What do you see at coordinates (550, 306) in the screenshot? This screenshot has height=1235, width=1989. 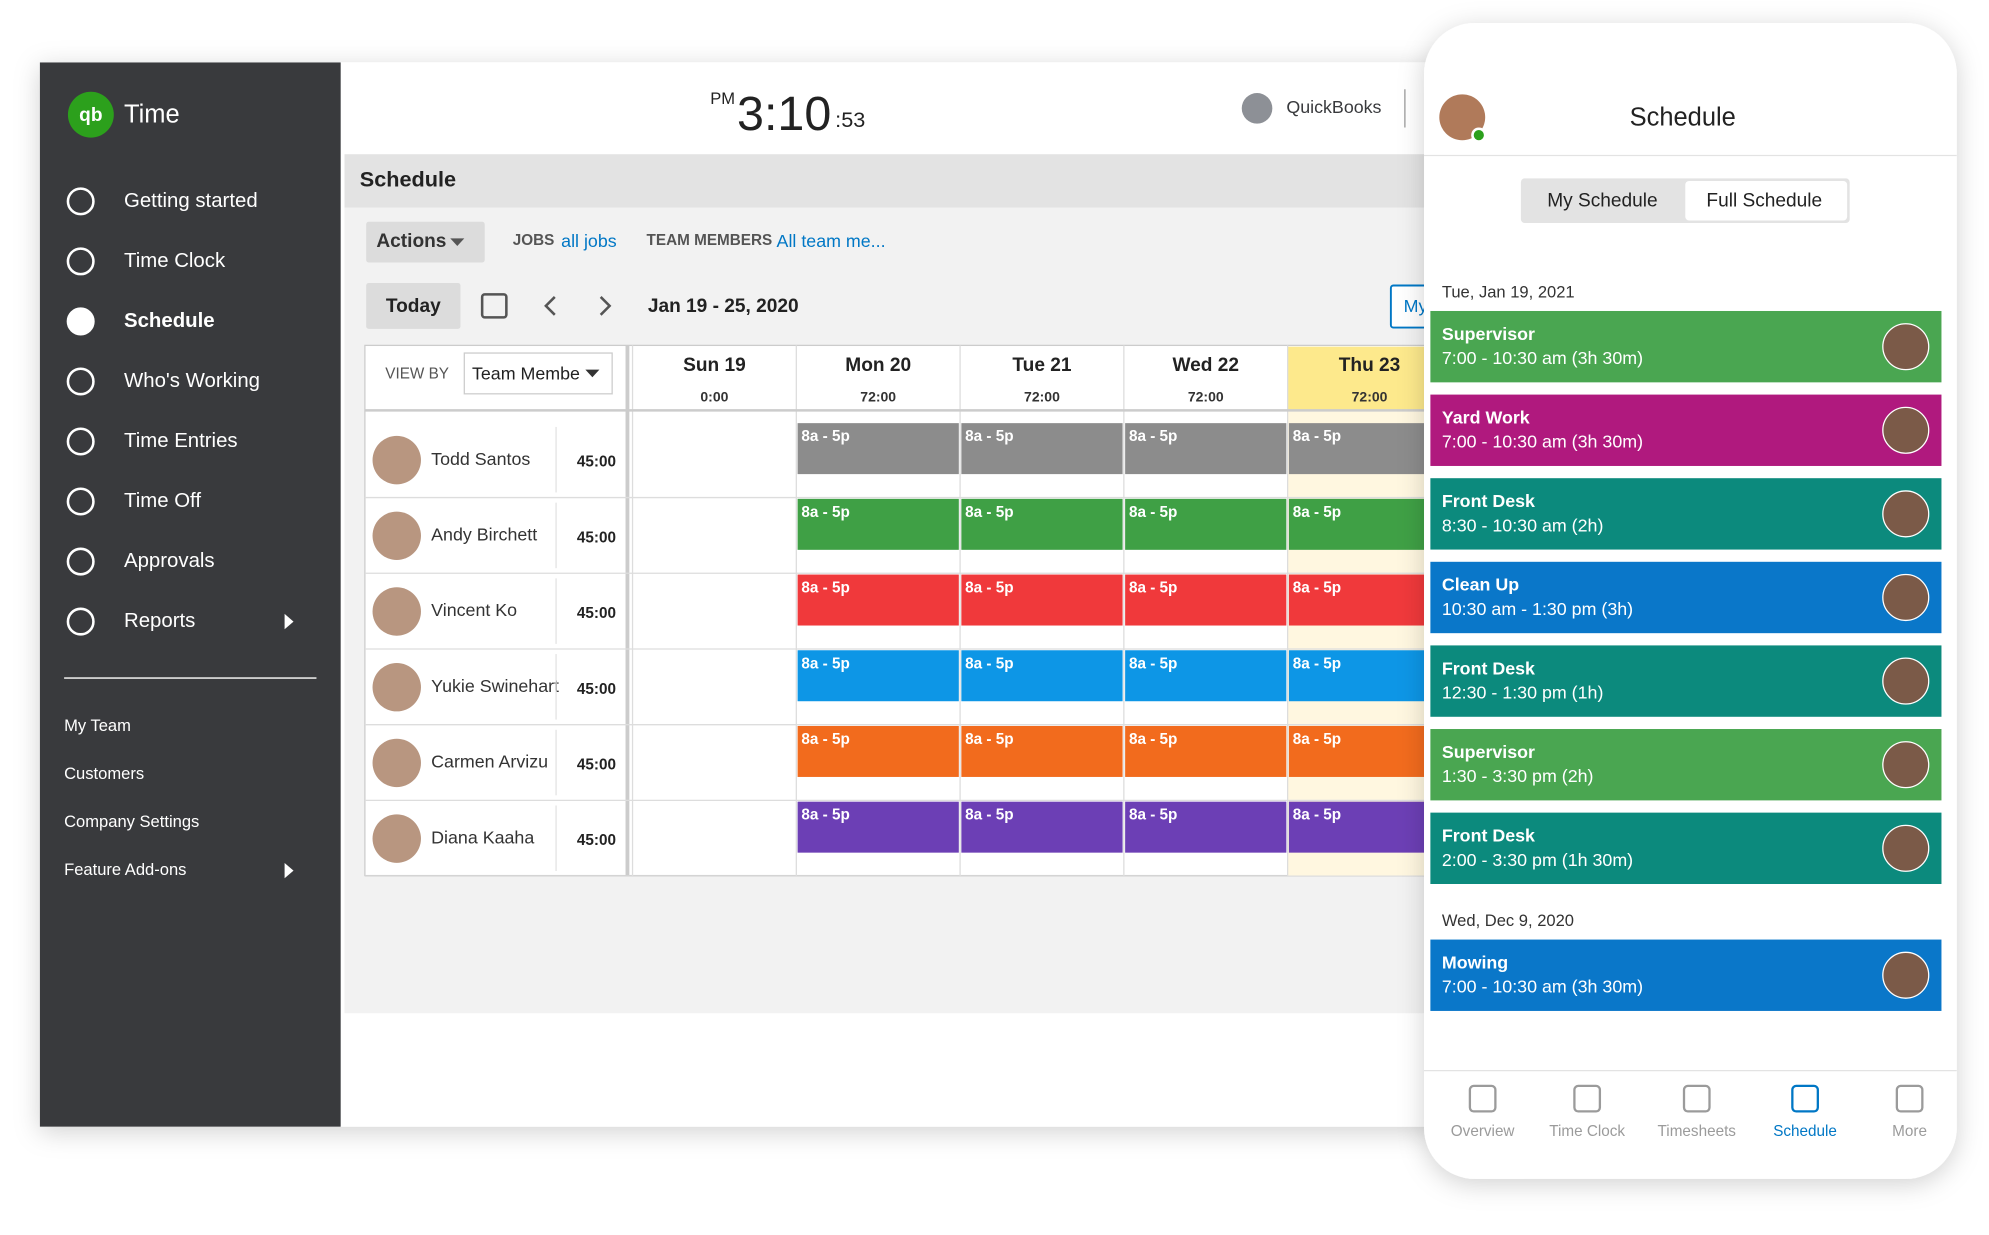 I see `prev-arrow` at bounding box center [550, 306].